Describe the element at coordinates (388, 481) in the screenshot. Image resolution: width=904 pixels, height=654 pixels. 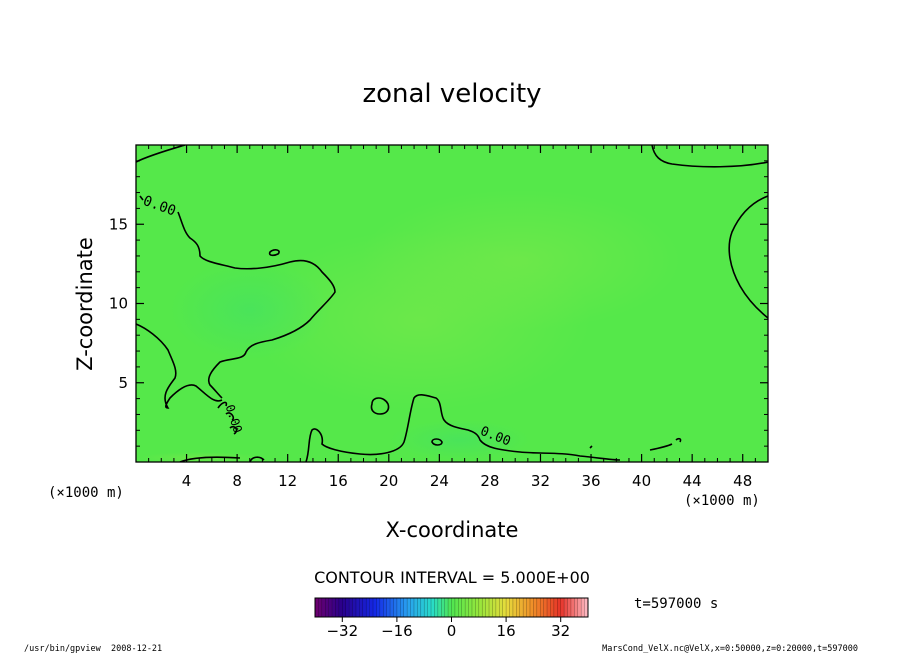
I see `x-tick-label: 20` at that location.